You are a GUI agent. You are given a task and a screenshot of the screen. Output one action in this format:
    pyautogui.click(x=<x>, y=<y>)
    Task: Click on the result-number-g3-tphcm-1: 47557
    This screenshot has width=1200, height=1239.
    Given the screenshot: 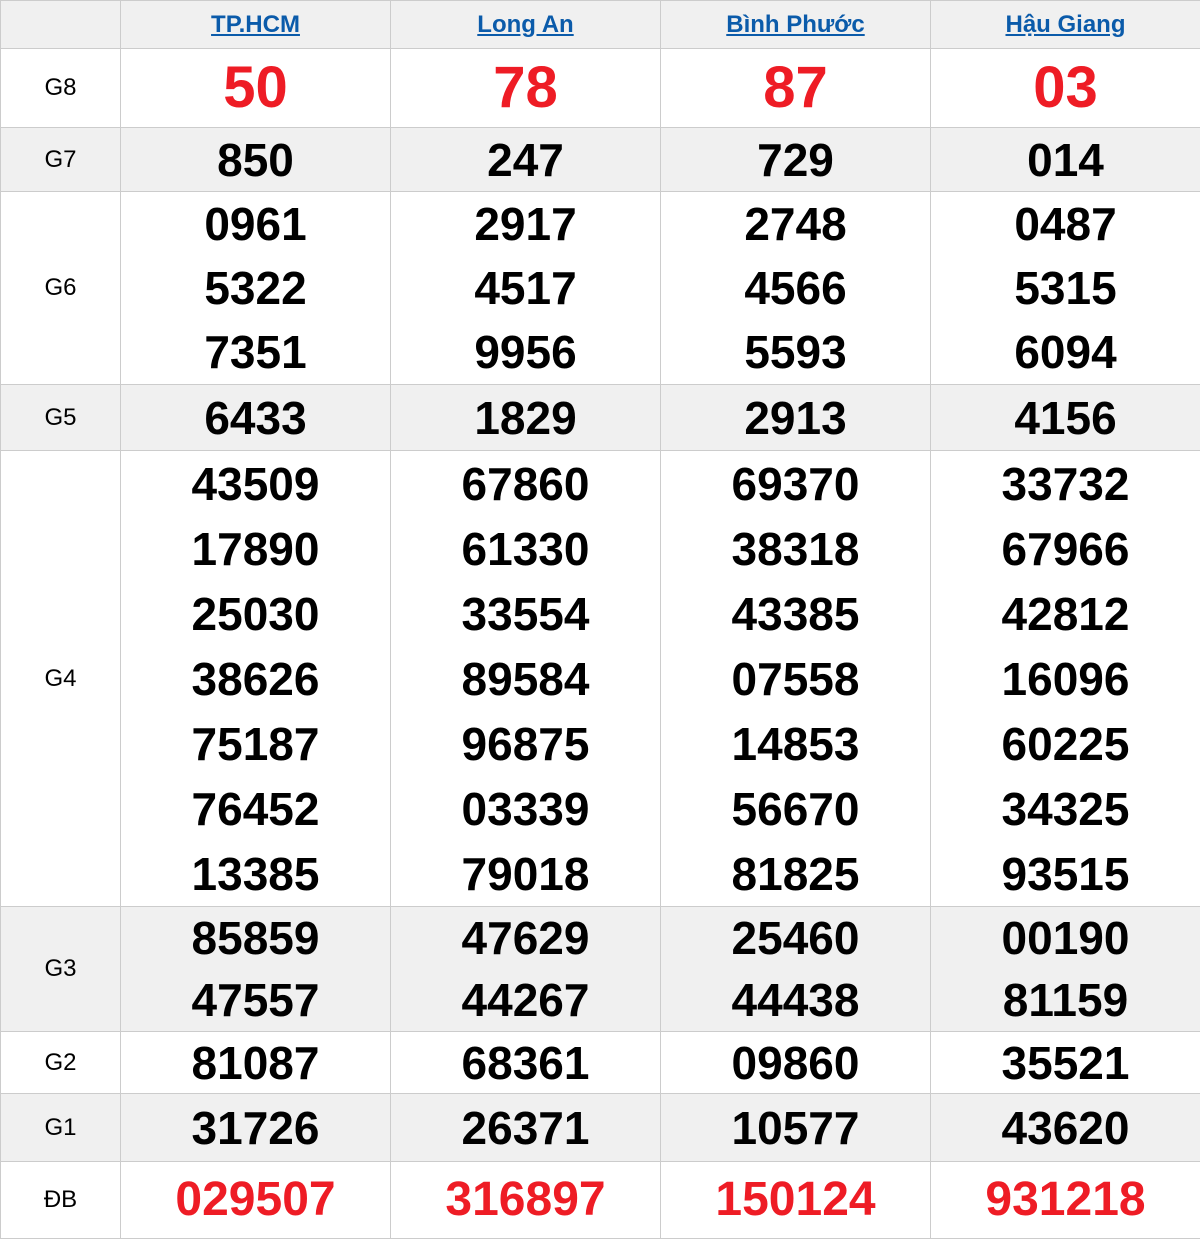 What is the action you would take?
    pyautogui.click(x=255, y=1000)
    